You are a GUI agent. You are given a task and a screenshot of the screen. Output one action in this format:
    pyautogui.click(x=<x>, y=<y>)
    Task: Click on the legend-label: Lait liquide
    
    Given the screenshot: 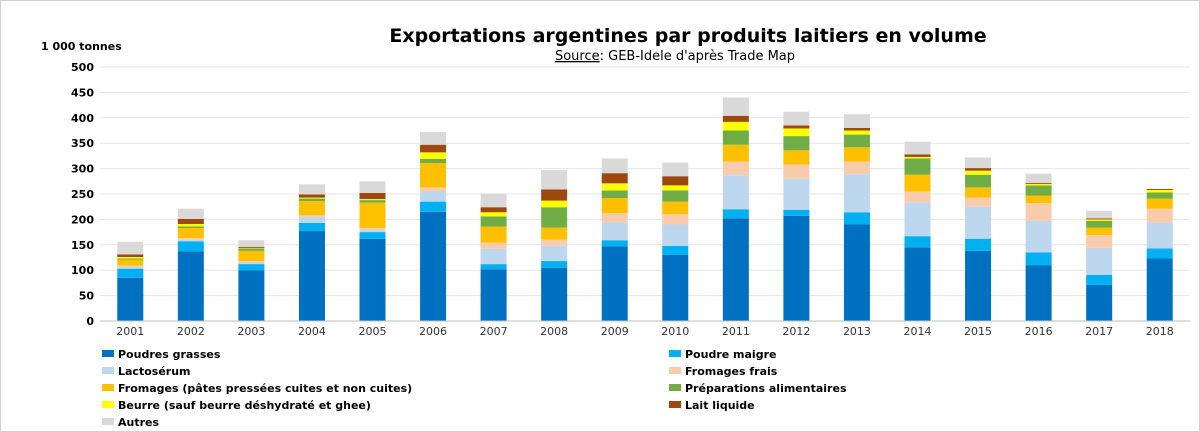 What is the action you would take?
    pyautogui.click(x=720, y=405)
    